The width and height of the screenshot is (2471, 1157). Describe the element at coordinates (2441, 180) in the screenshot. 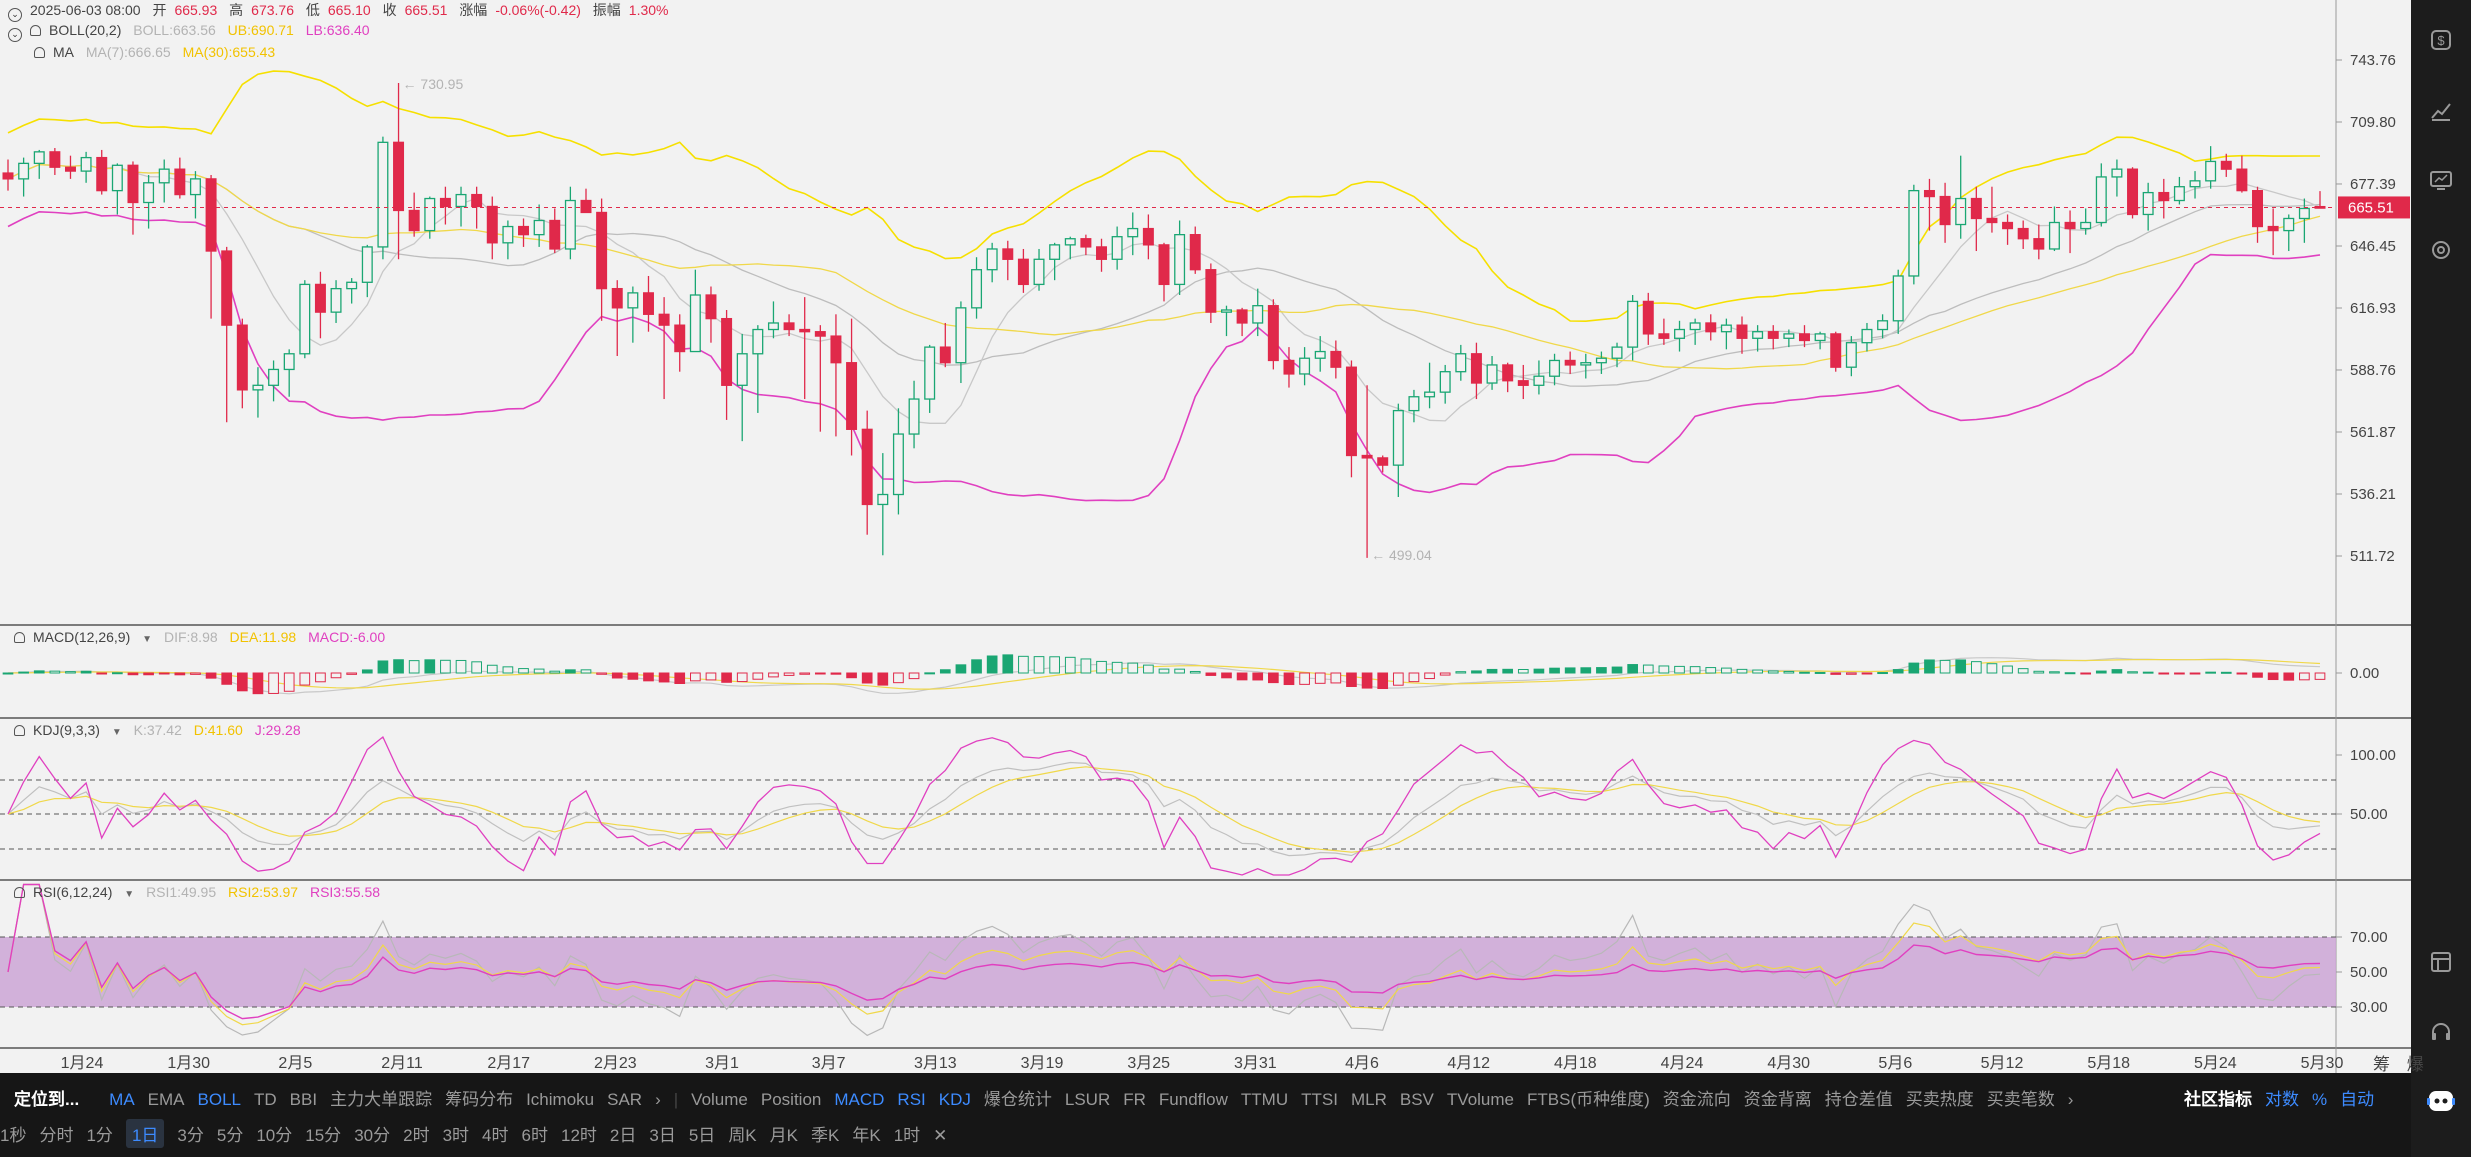

I see `monitor-icon` at that location.